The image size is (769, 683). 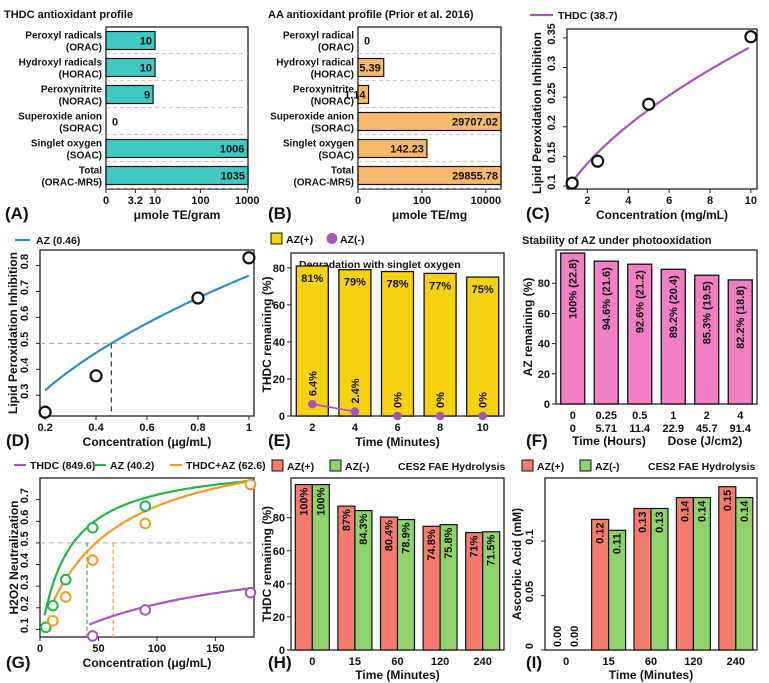 What do you see at coordinates (149, 544) in the screenshot?
I see `fit-curve-combo` at bounding box center [149, 544].